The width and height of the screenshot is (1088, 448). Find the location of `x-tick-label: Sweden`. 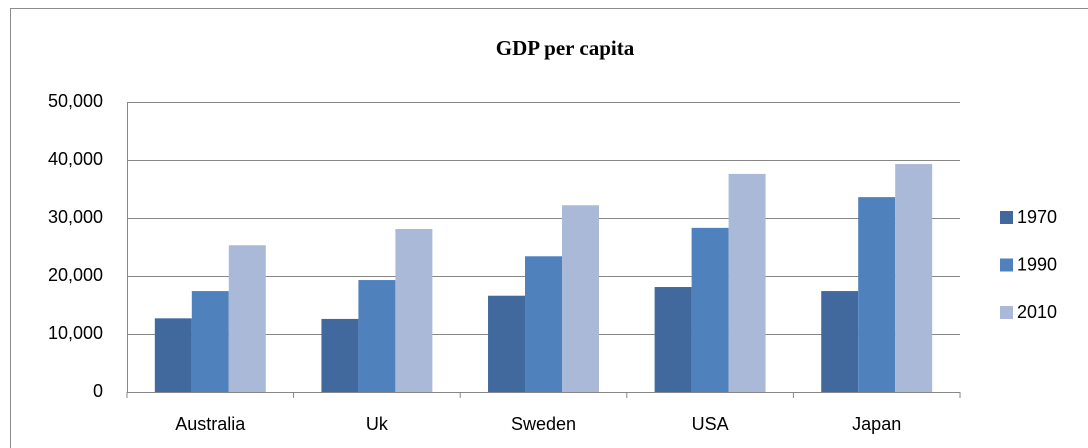

x-tick-label: Sweden is located at coordinates (543, 424).